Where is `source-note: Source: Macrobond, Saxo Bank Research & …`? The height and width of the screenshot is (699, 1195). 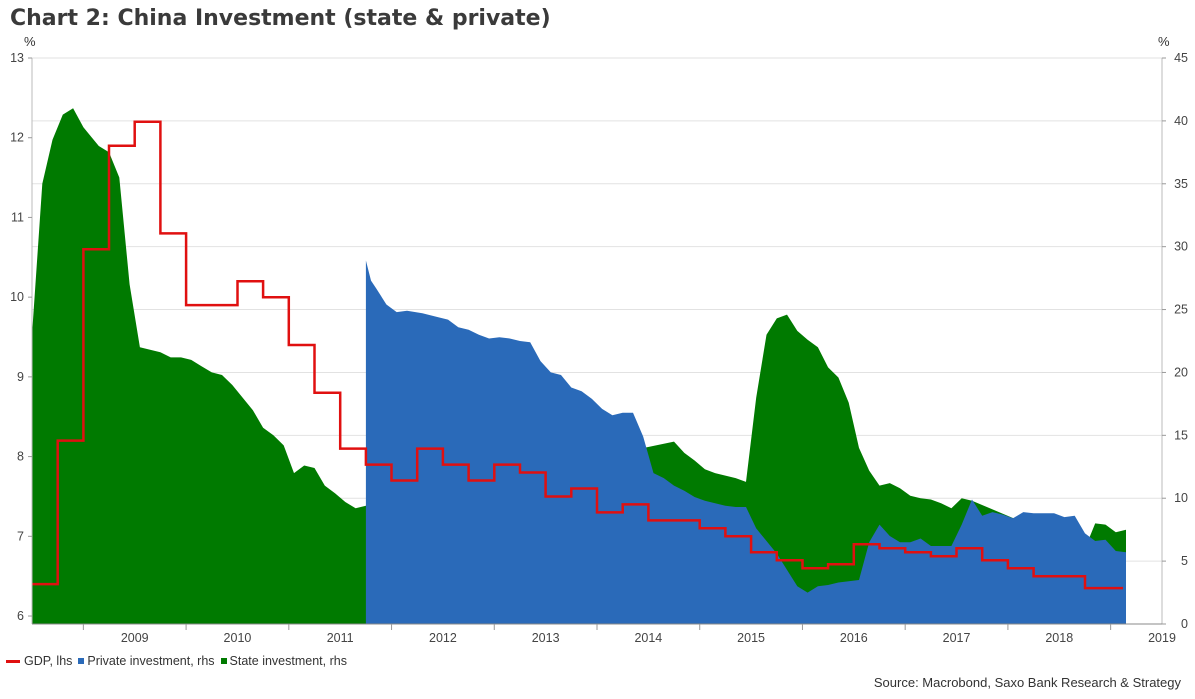 source-note: Source: Macrobond, Saxo Bank Research & … is located at coordinates (1027, 682).